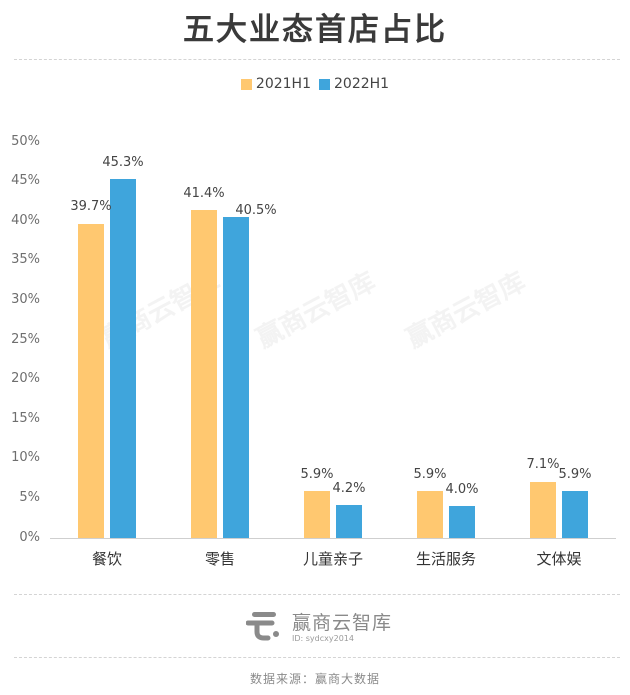 Image resolution: width=630 pixels, height=695 pixels. I want to click on y-tick: 0%, so click(29, 537).